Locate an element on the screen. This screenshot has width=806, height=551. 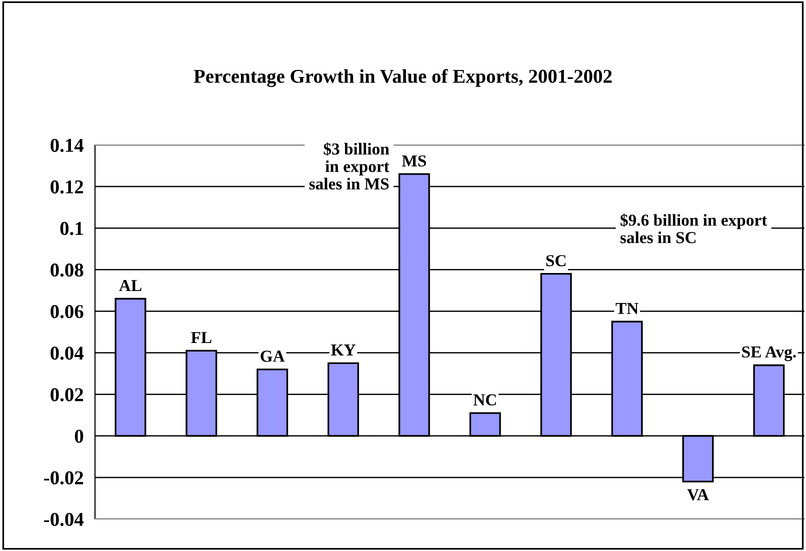
y-tick-label: 0.02 is located at coordinates (67, 395).